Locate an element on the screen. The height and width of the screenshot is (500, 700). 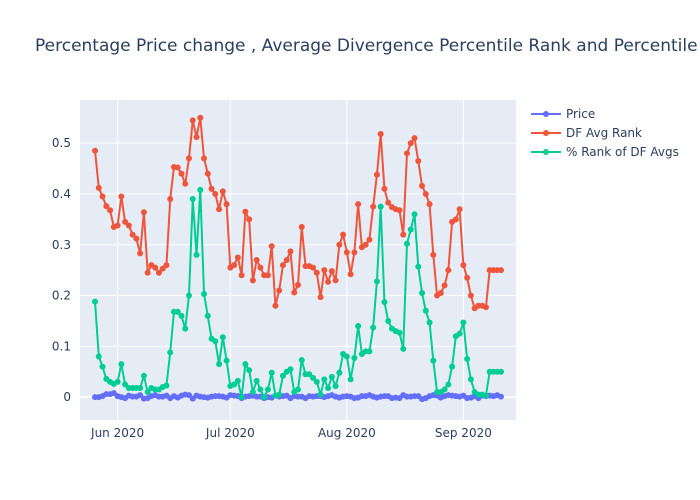
legend-item-2: % Rank of DF Avgs is located at coordinates (605, 152).